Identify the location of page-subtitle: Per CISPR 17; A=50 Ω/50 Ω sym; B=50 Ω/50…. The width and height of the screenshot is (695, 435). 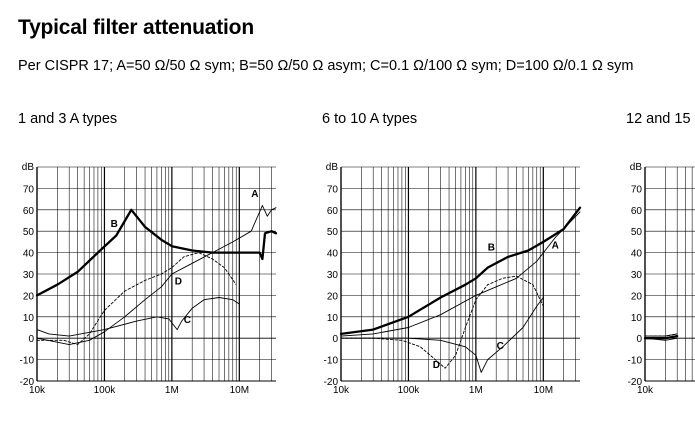
(326, 66).